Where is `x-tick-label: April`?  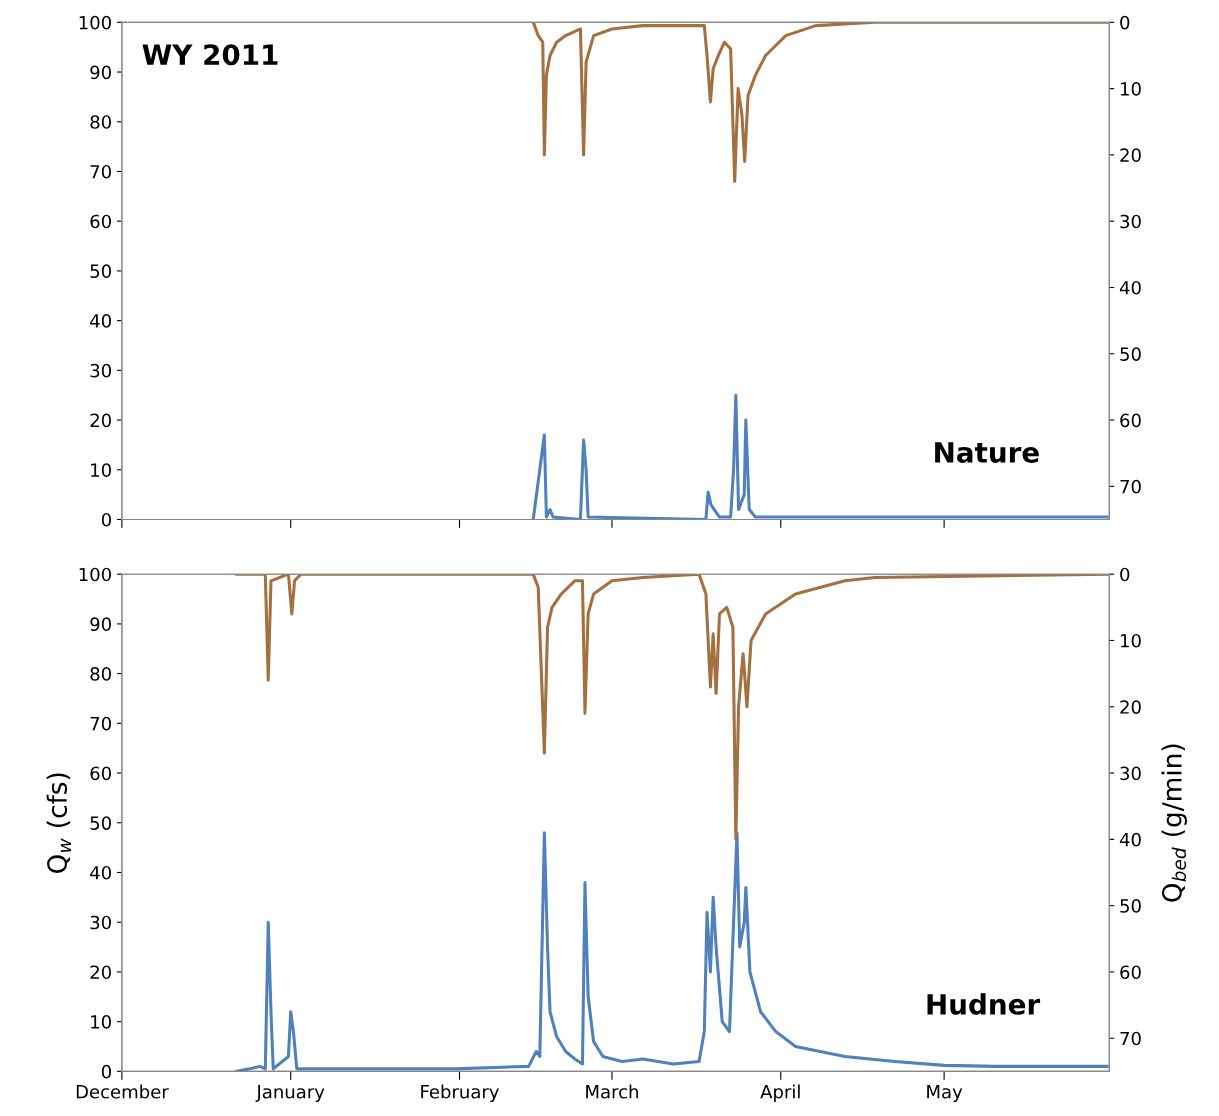
x-tick-label: April is located at coordinates (780, 1093).